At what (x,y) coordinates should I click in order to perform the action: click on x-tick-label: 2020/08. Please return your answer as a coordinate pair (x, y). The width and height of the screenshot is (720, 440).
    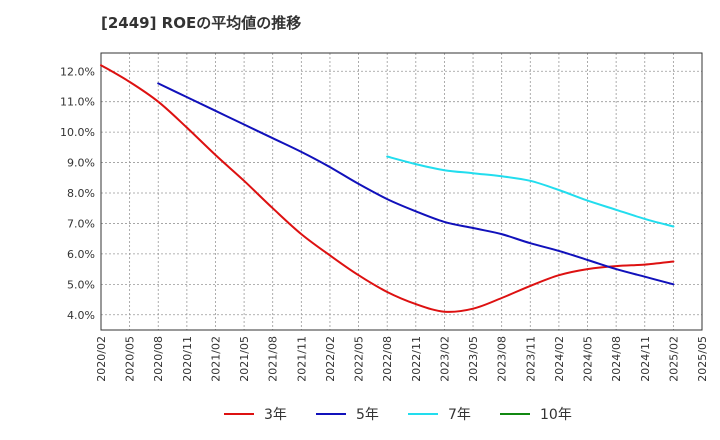
    Looking at the image, I should click on (158, 359).